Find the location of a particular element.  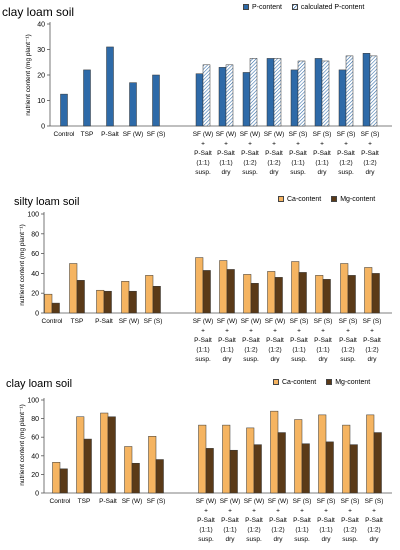

legend-item-p-content: P-content is located at coordinates (262, 7).